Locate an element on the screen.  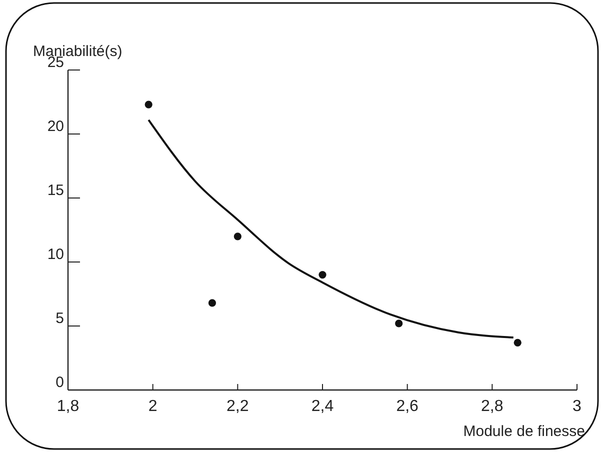
x-axis-title: Module de finesse is located at coordinates (524, 431).